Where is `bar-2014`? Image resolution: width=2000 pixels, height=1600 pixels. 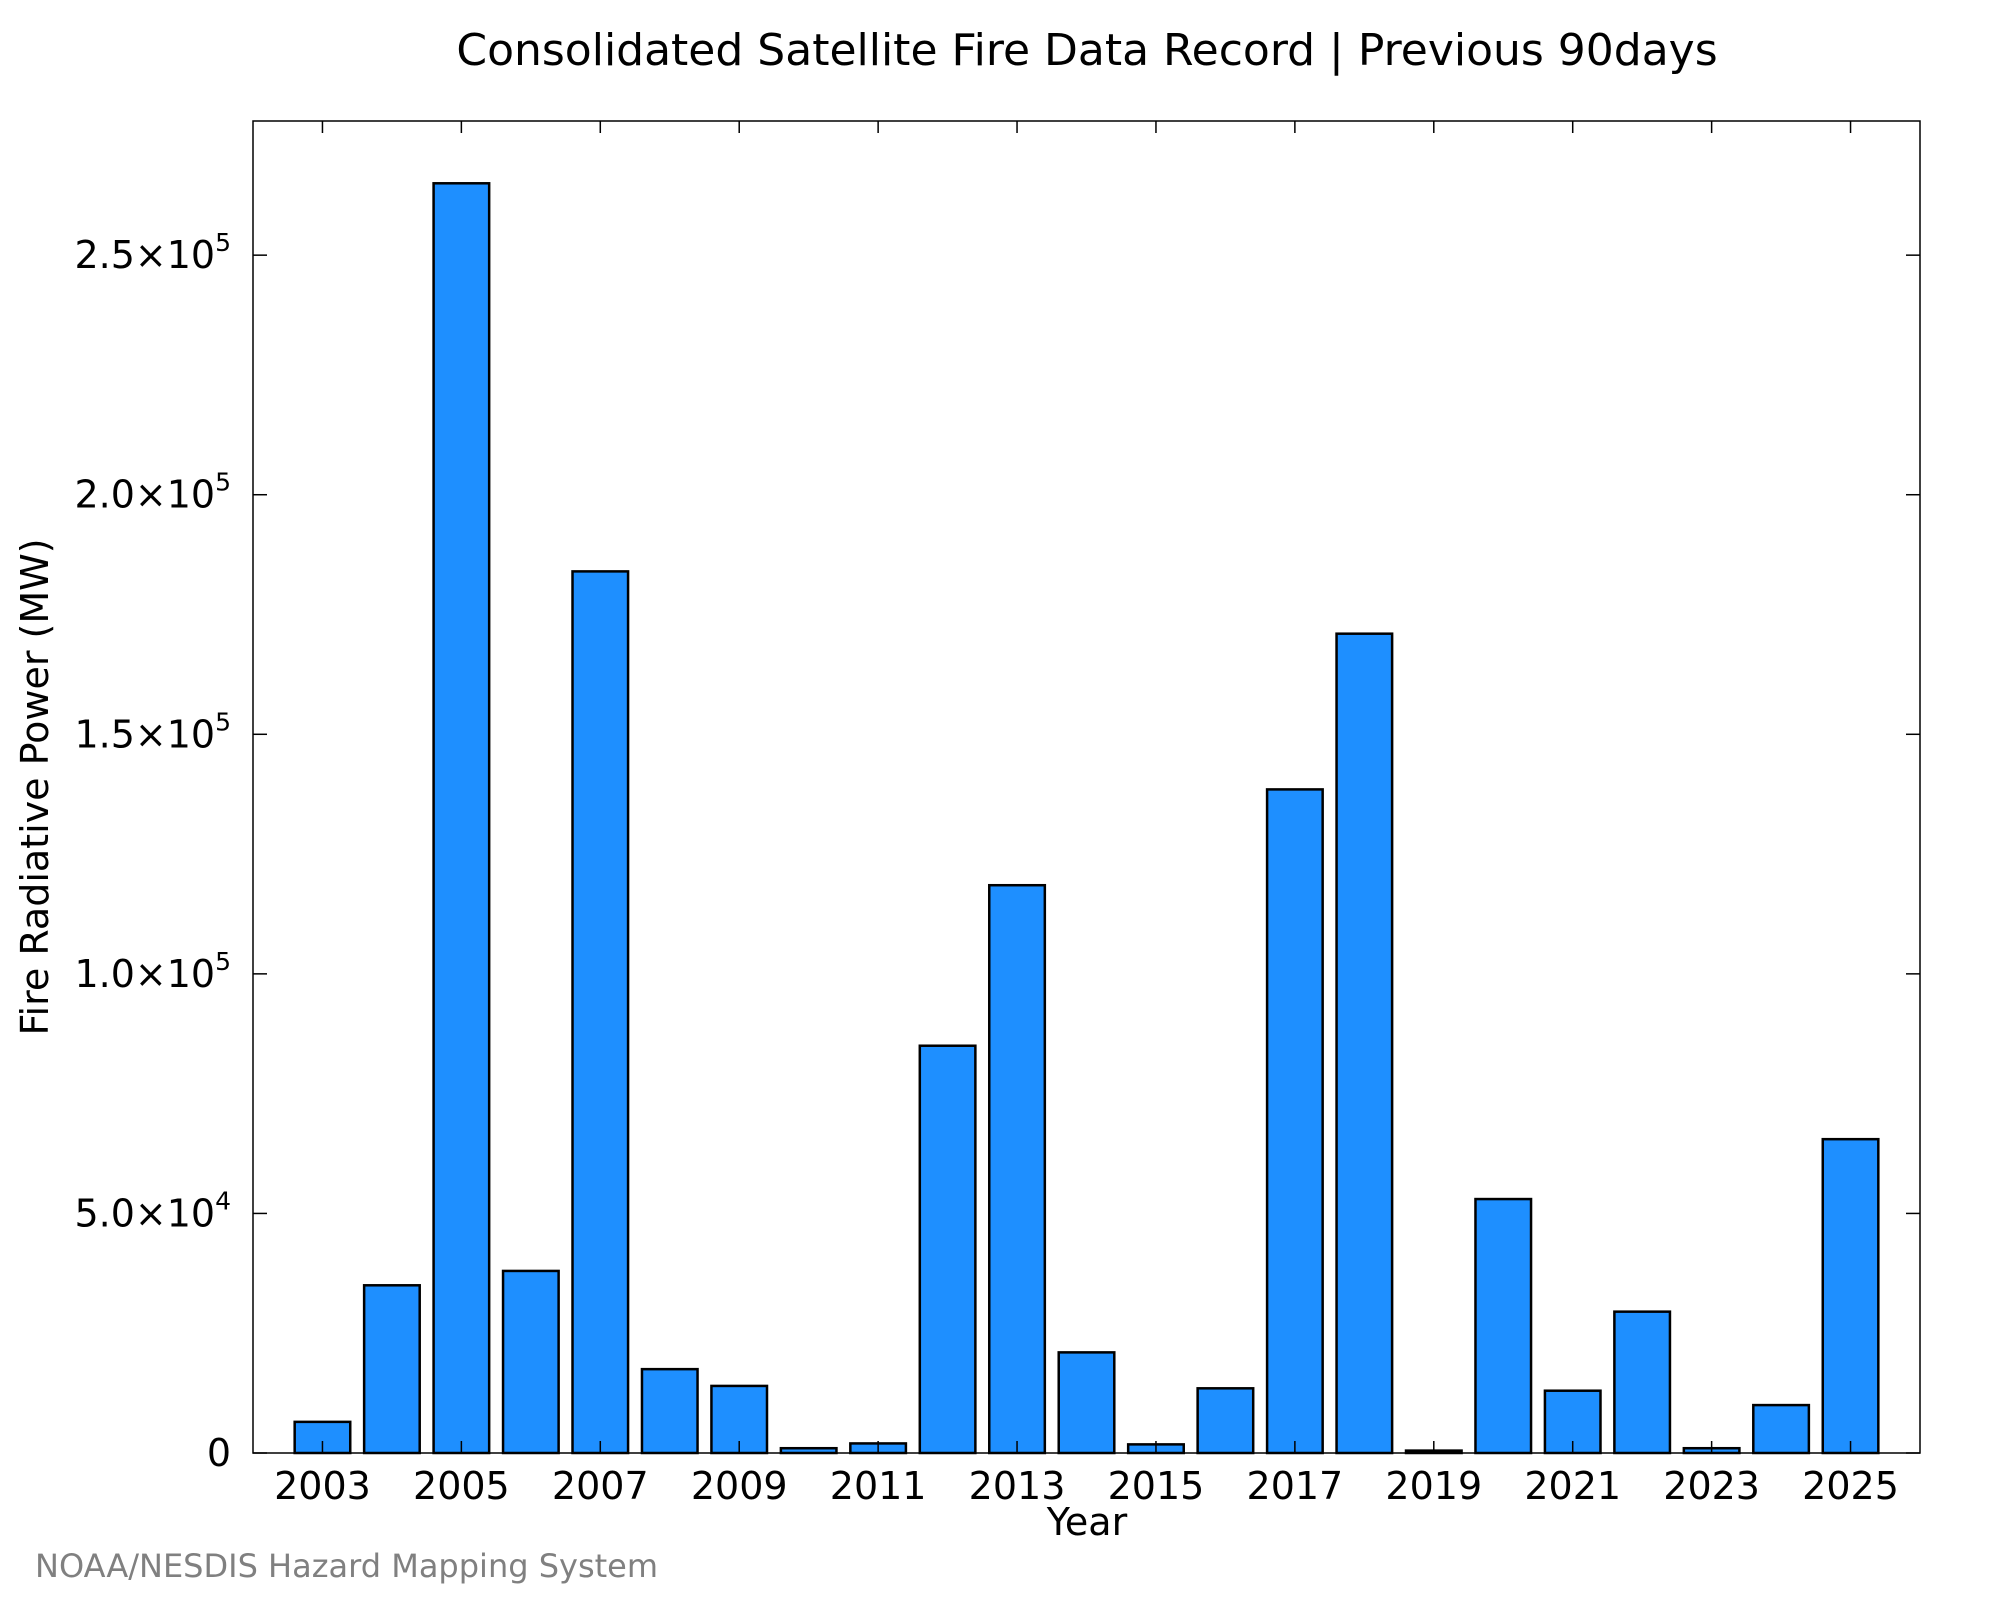 bar-2014 is located at coordinates (1086, 1403).